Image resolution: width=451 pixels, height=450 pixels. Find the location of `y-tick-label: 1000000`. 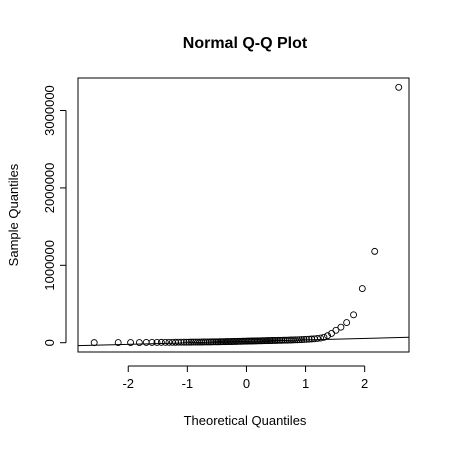

y-tick-label: 1000000 is located at coordinates (49, 265).